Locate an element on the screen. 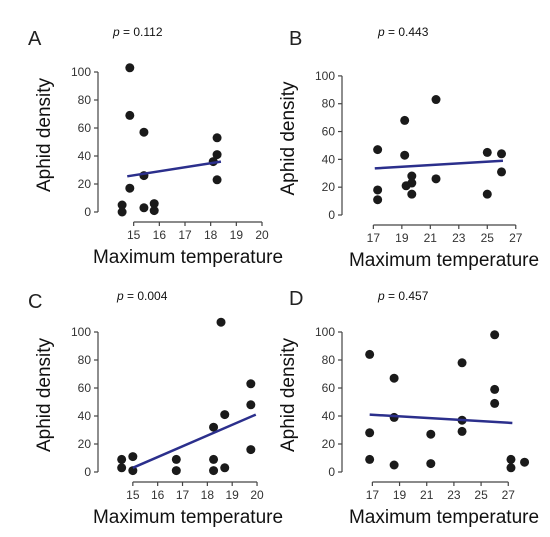 This screenshot has height=537, width=550. y-axis-label: Aphid density is located at coordinates (44, 394).